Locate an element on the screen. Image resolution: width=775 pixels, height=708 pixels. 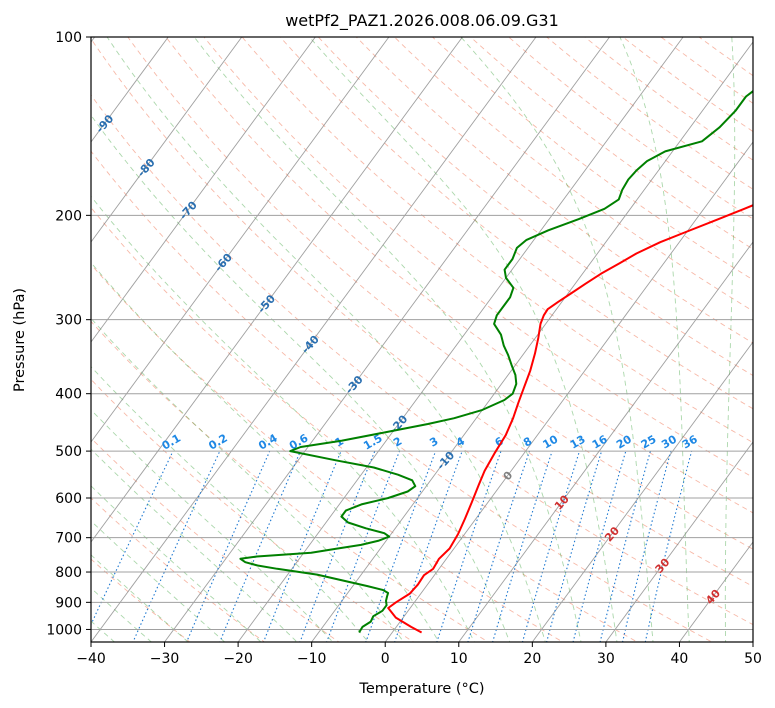
y-tick-label: 500 is located at coordinates (68, 452).